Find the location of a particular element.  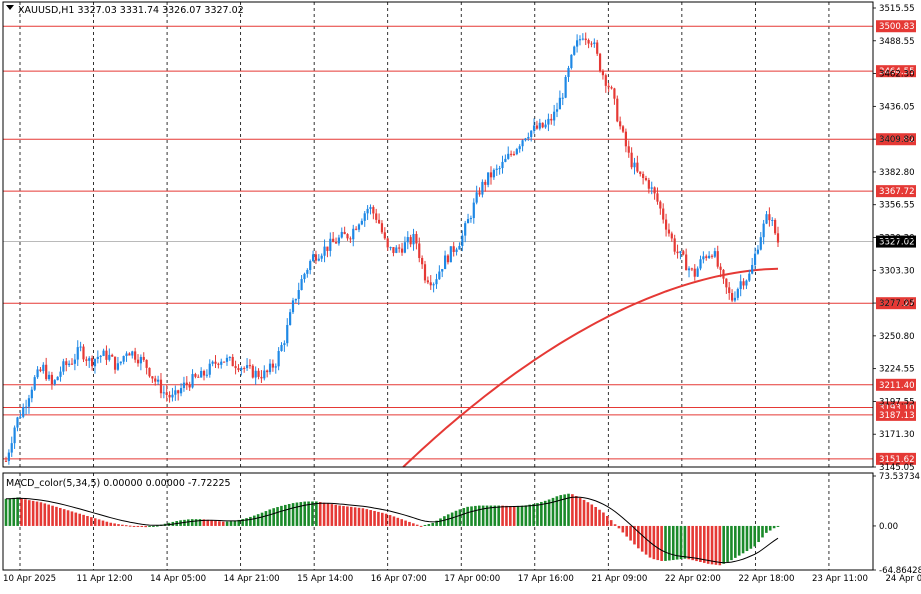

time-tick-label: 23 Apr 11:00 is located at coordinates (840, 579).